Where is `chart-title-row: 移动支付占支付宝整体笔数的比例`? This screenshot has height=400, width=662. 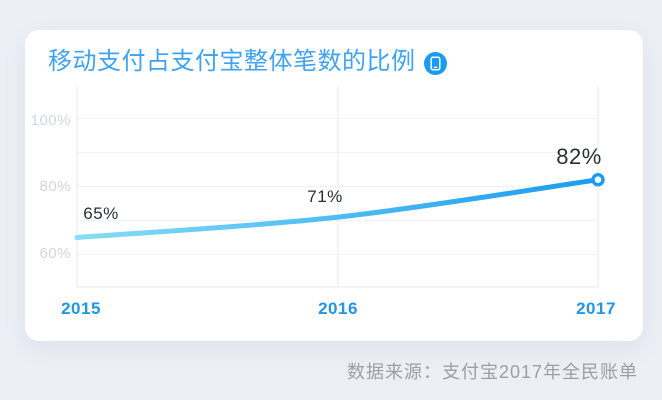
chart-title-row: 移动支付占支付宝整体笔数的比例 is located at coordinates (247, 62).